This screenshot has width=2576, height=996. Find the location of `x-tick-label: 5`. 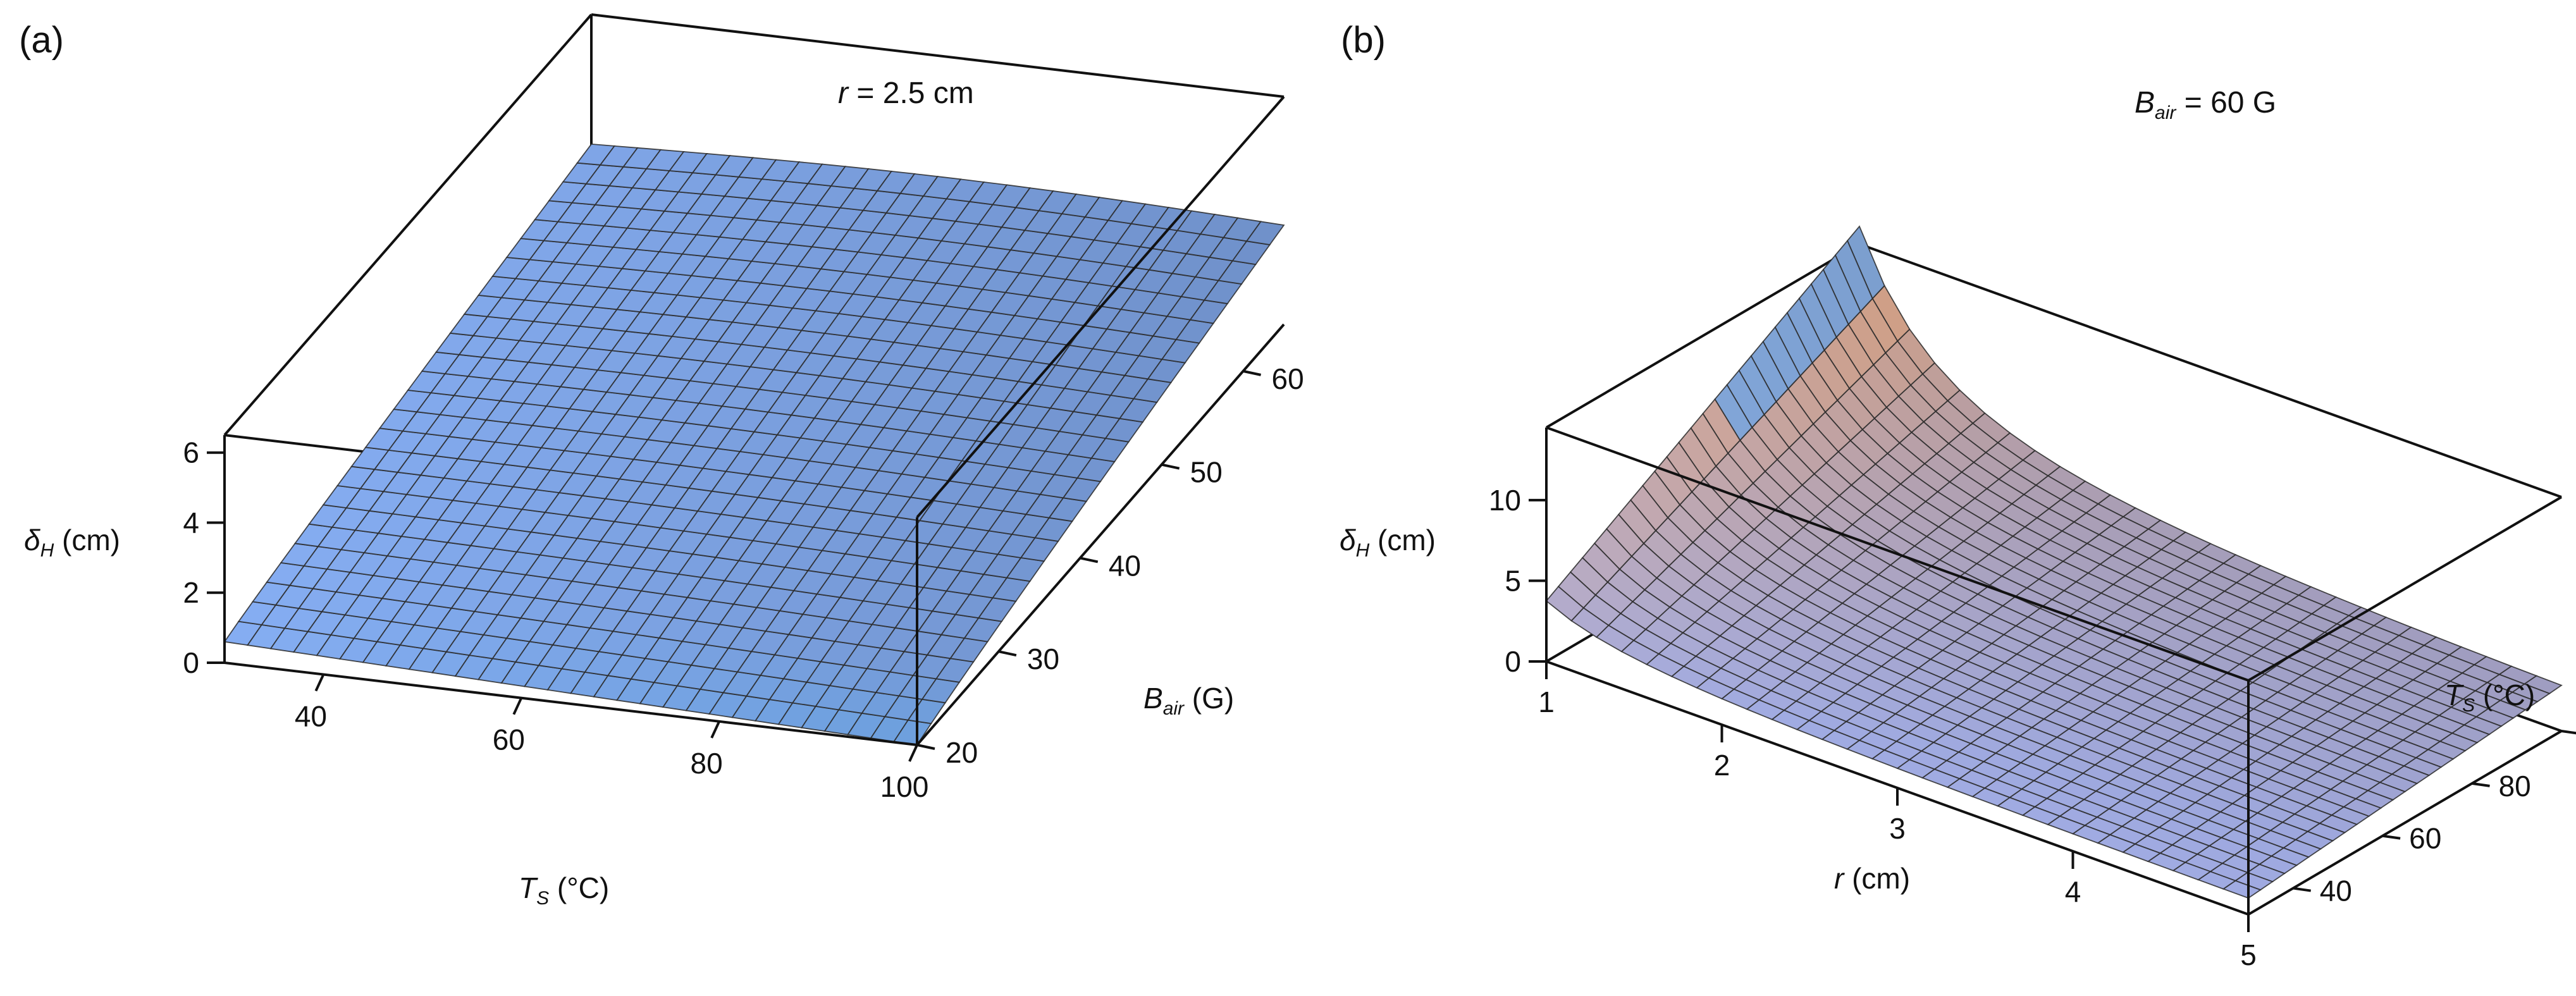

x-tick-label: 5 is located at coordinates (2248, 954).